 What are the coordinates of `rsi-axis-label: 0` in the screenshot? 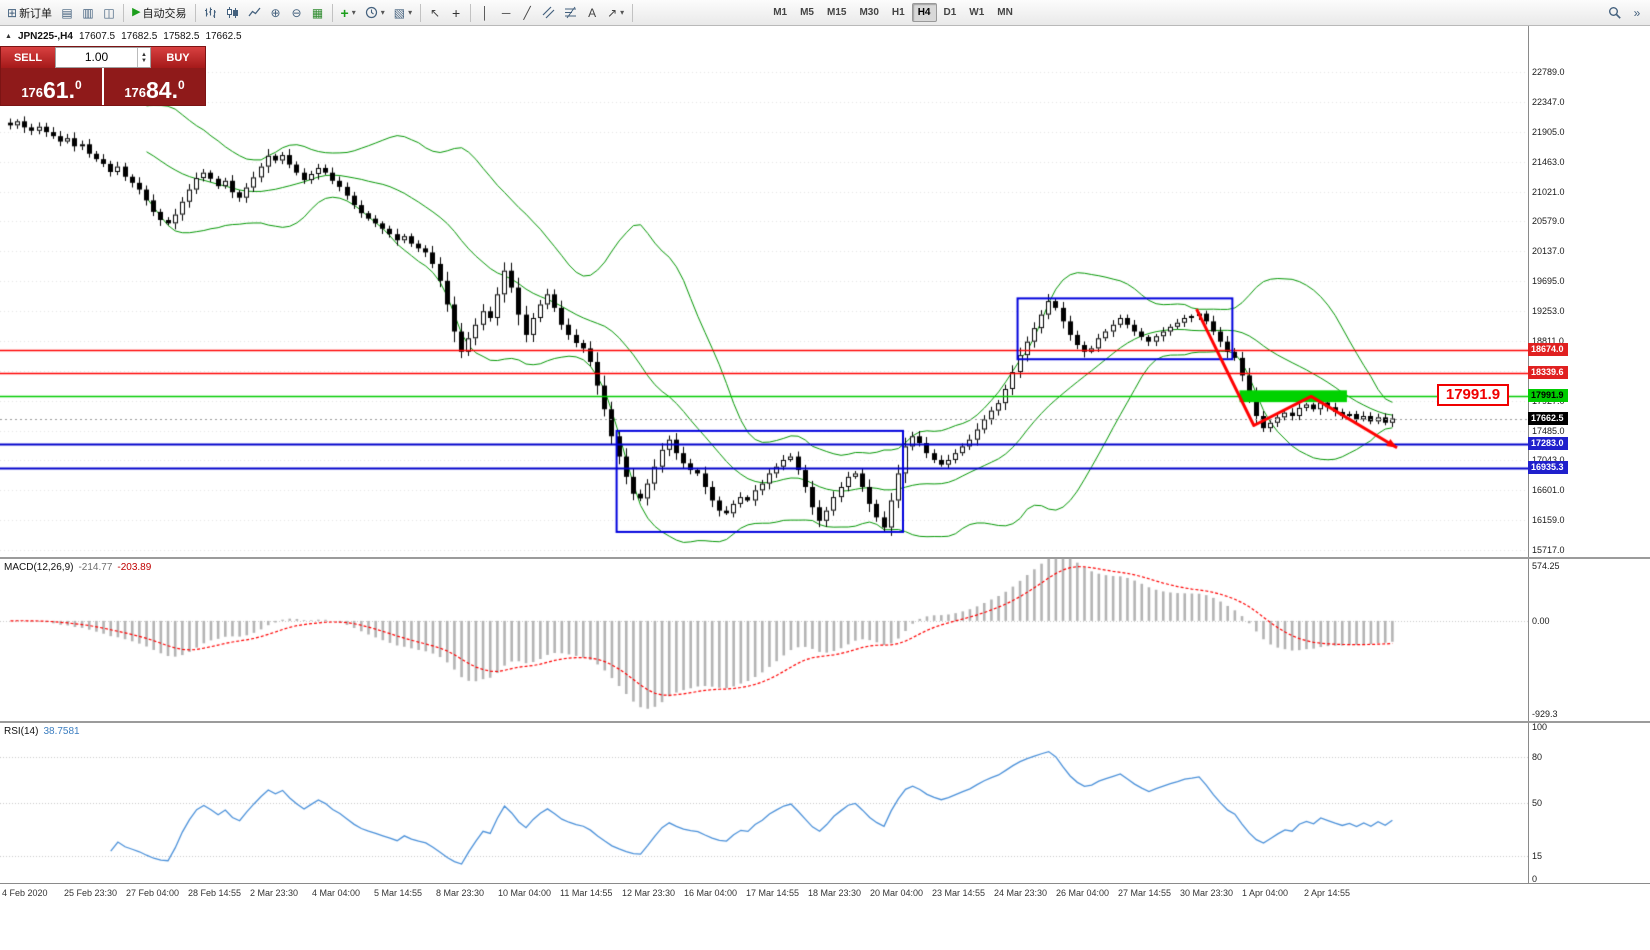 It's located at (1535, 879).